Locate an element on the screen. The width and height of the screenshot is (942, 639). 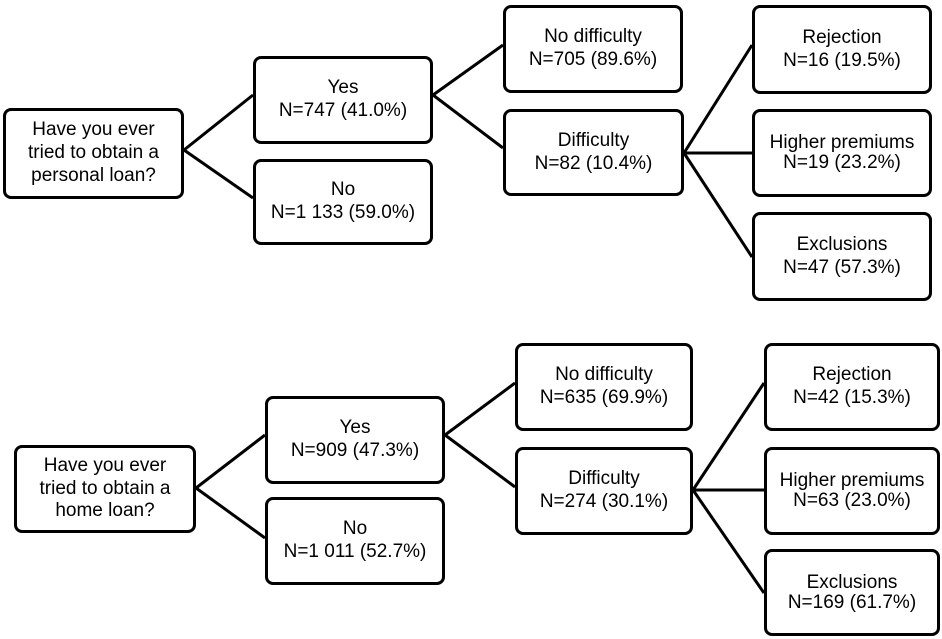
personal-loan-difficulty-box: Difficulty N=82 (10.4%) is located at coordinates (593, 152).